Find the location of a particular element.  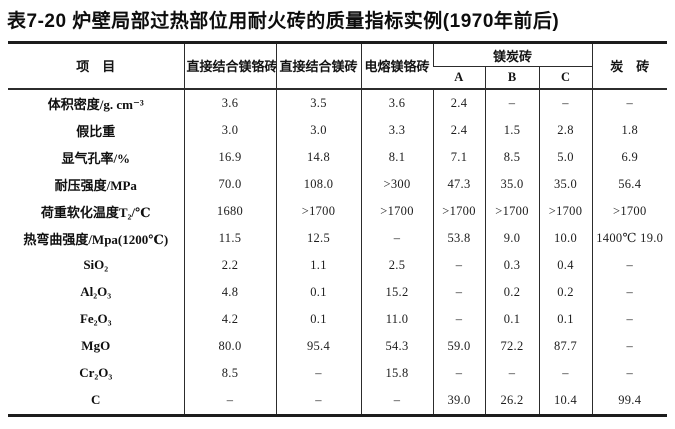

cell: 14.8 is located at coordinates (318, 157).